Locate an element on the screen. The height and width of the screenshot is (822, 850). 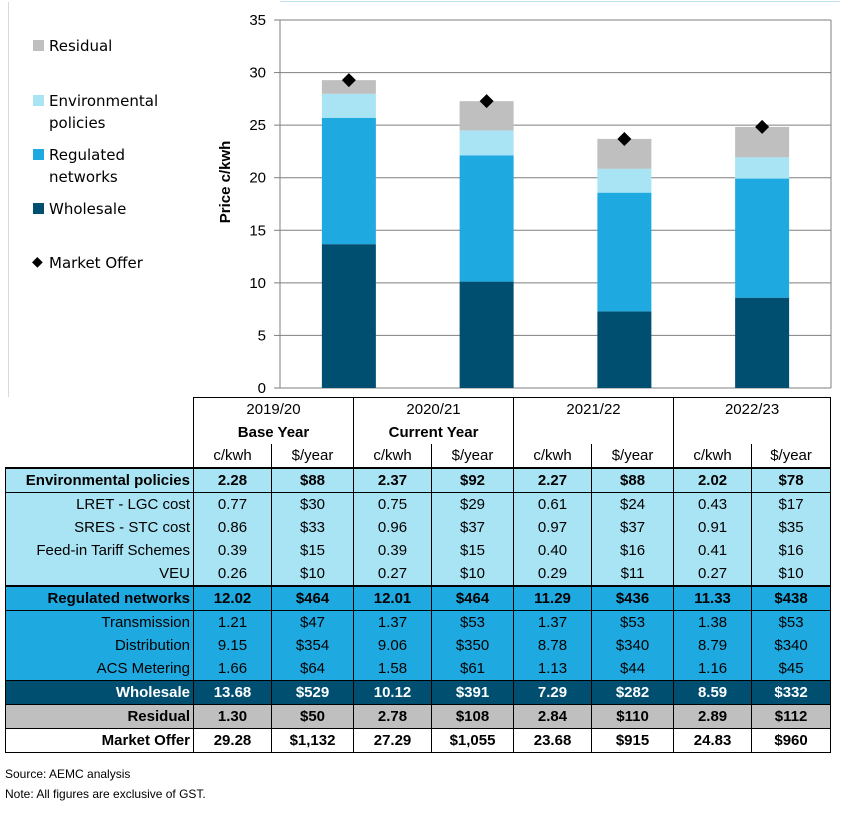
table-row: Transmission 1.21 $47 1.37 $53 1.37 $53 1.38 $53 is located at coordinates (418, 622).